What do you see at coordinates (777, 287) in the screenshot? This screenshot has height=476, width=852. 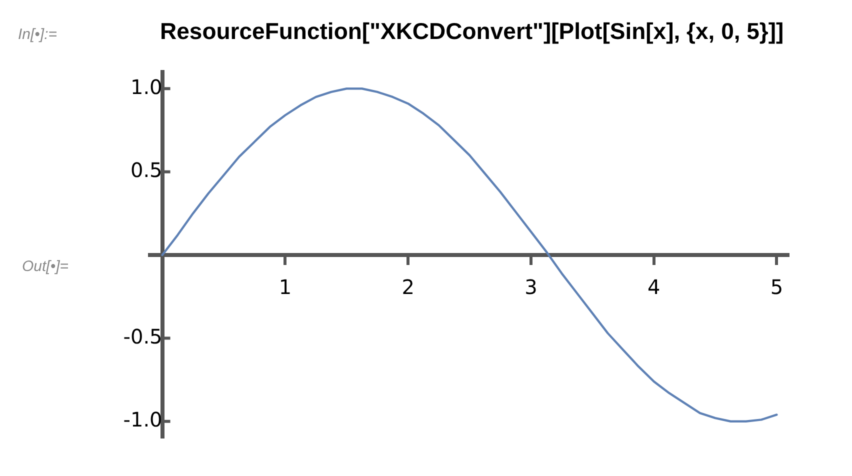 I see `x-tick-label: 5` at bounding box center [777, 287].